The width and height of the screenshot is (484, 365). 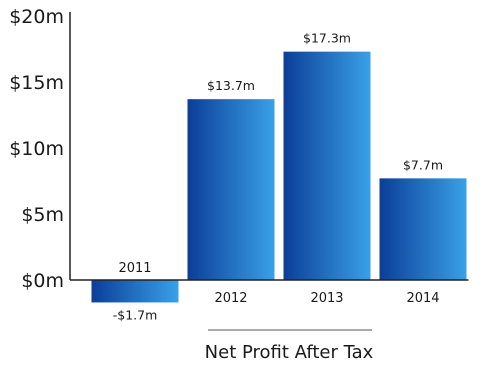 What do you see at coordinates (326, 298) in the screenshot?
I see `x-tick-label-2013: 2013` at bounding box center [326, 298].